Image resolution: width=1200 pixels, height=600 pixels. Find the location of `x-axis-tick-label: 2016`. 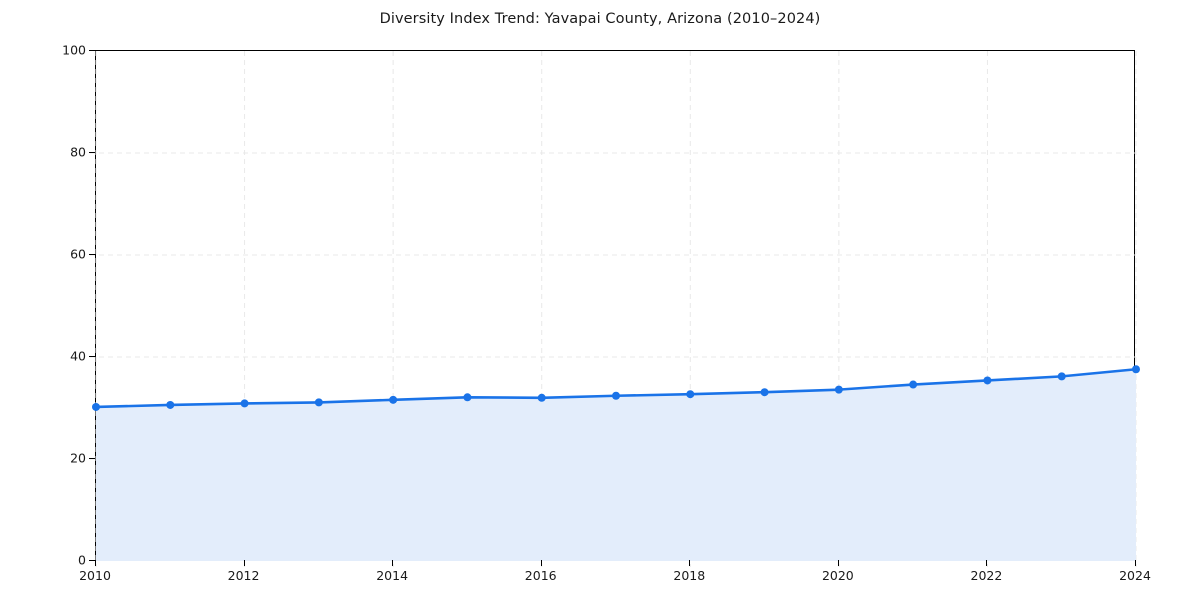

x-axis-tick-label: 2016 is located at coordinates (540, 575).